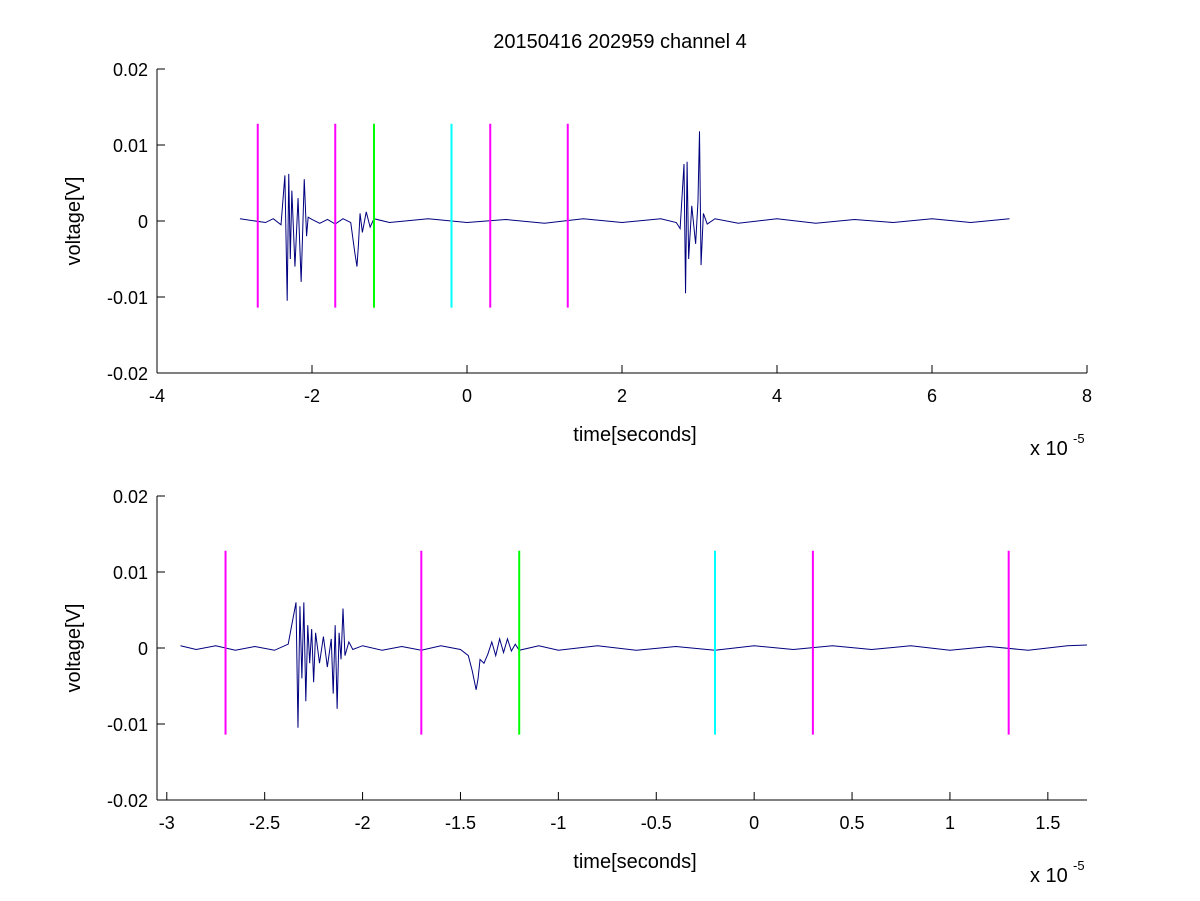 The height and width of the screenshot is (901, 1200). Describe the element at coordinates (264, 823) in the screenshot. I see `x-tick-label: -2.5` at that location.